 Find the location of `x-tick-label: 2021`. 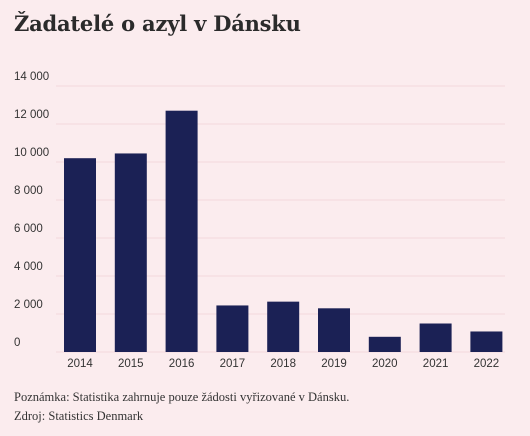

x-tick-label: 2021 is located at coordinates (436, 364).